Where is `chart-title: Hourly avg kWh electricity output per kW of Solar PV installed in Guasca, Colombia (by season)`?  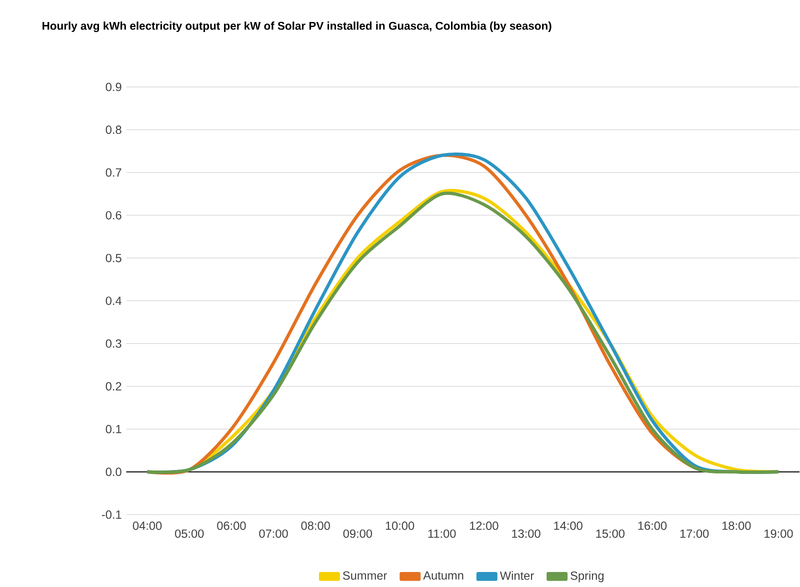
chart-title: Hourly avg kWh electricity output per kW of Solar PV installed in Guasca, Colombia (by season) is located at coordinates (297, 27).